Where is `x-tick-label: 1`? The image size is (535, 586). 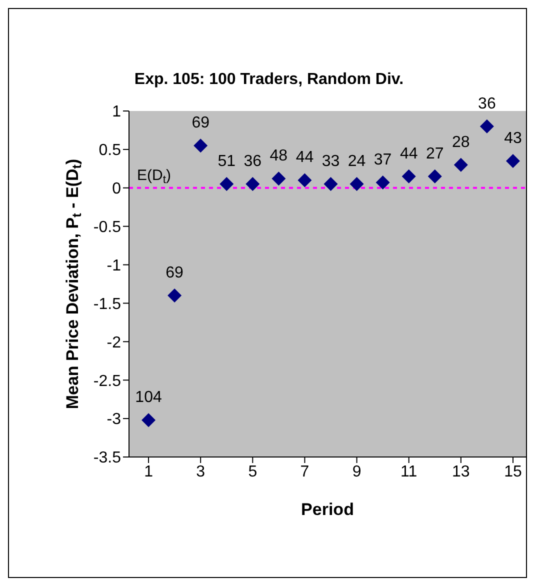
x-tick-label: 1 is located at coordinates (149, 471).